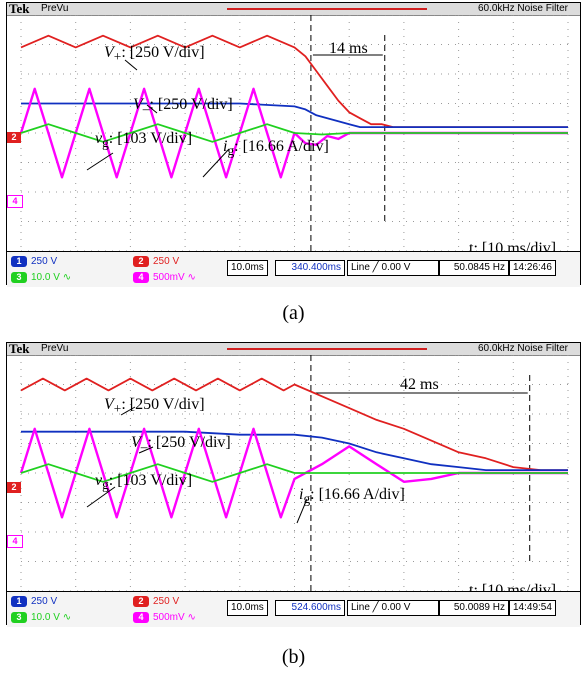 This screenshot has height=677, width=587. What do you see at coordinates (532, 608) in the screenshot?
I see `clock-readout: 14:49:54` at bounding box center [532, 608].